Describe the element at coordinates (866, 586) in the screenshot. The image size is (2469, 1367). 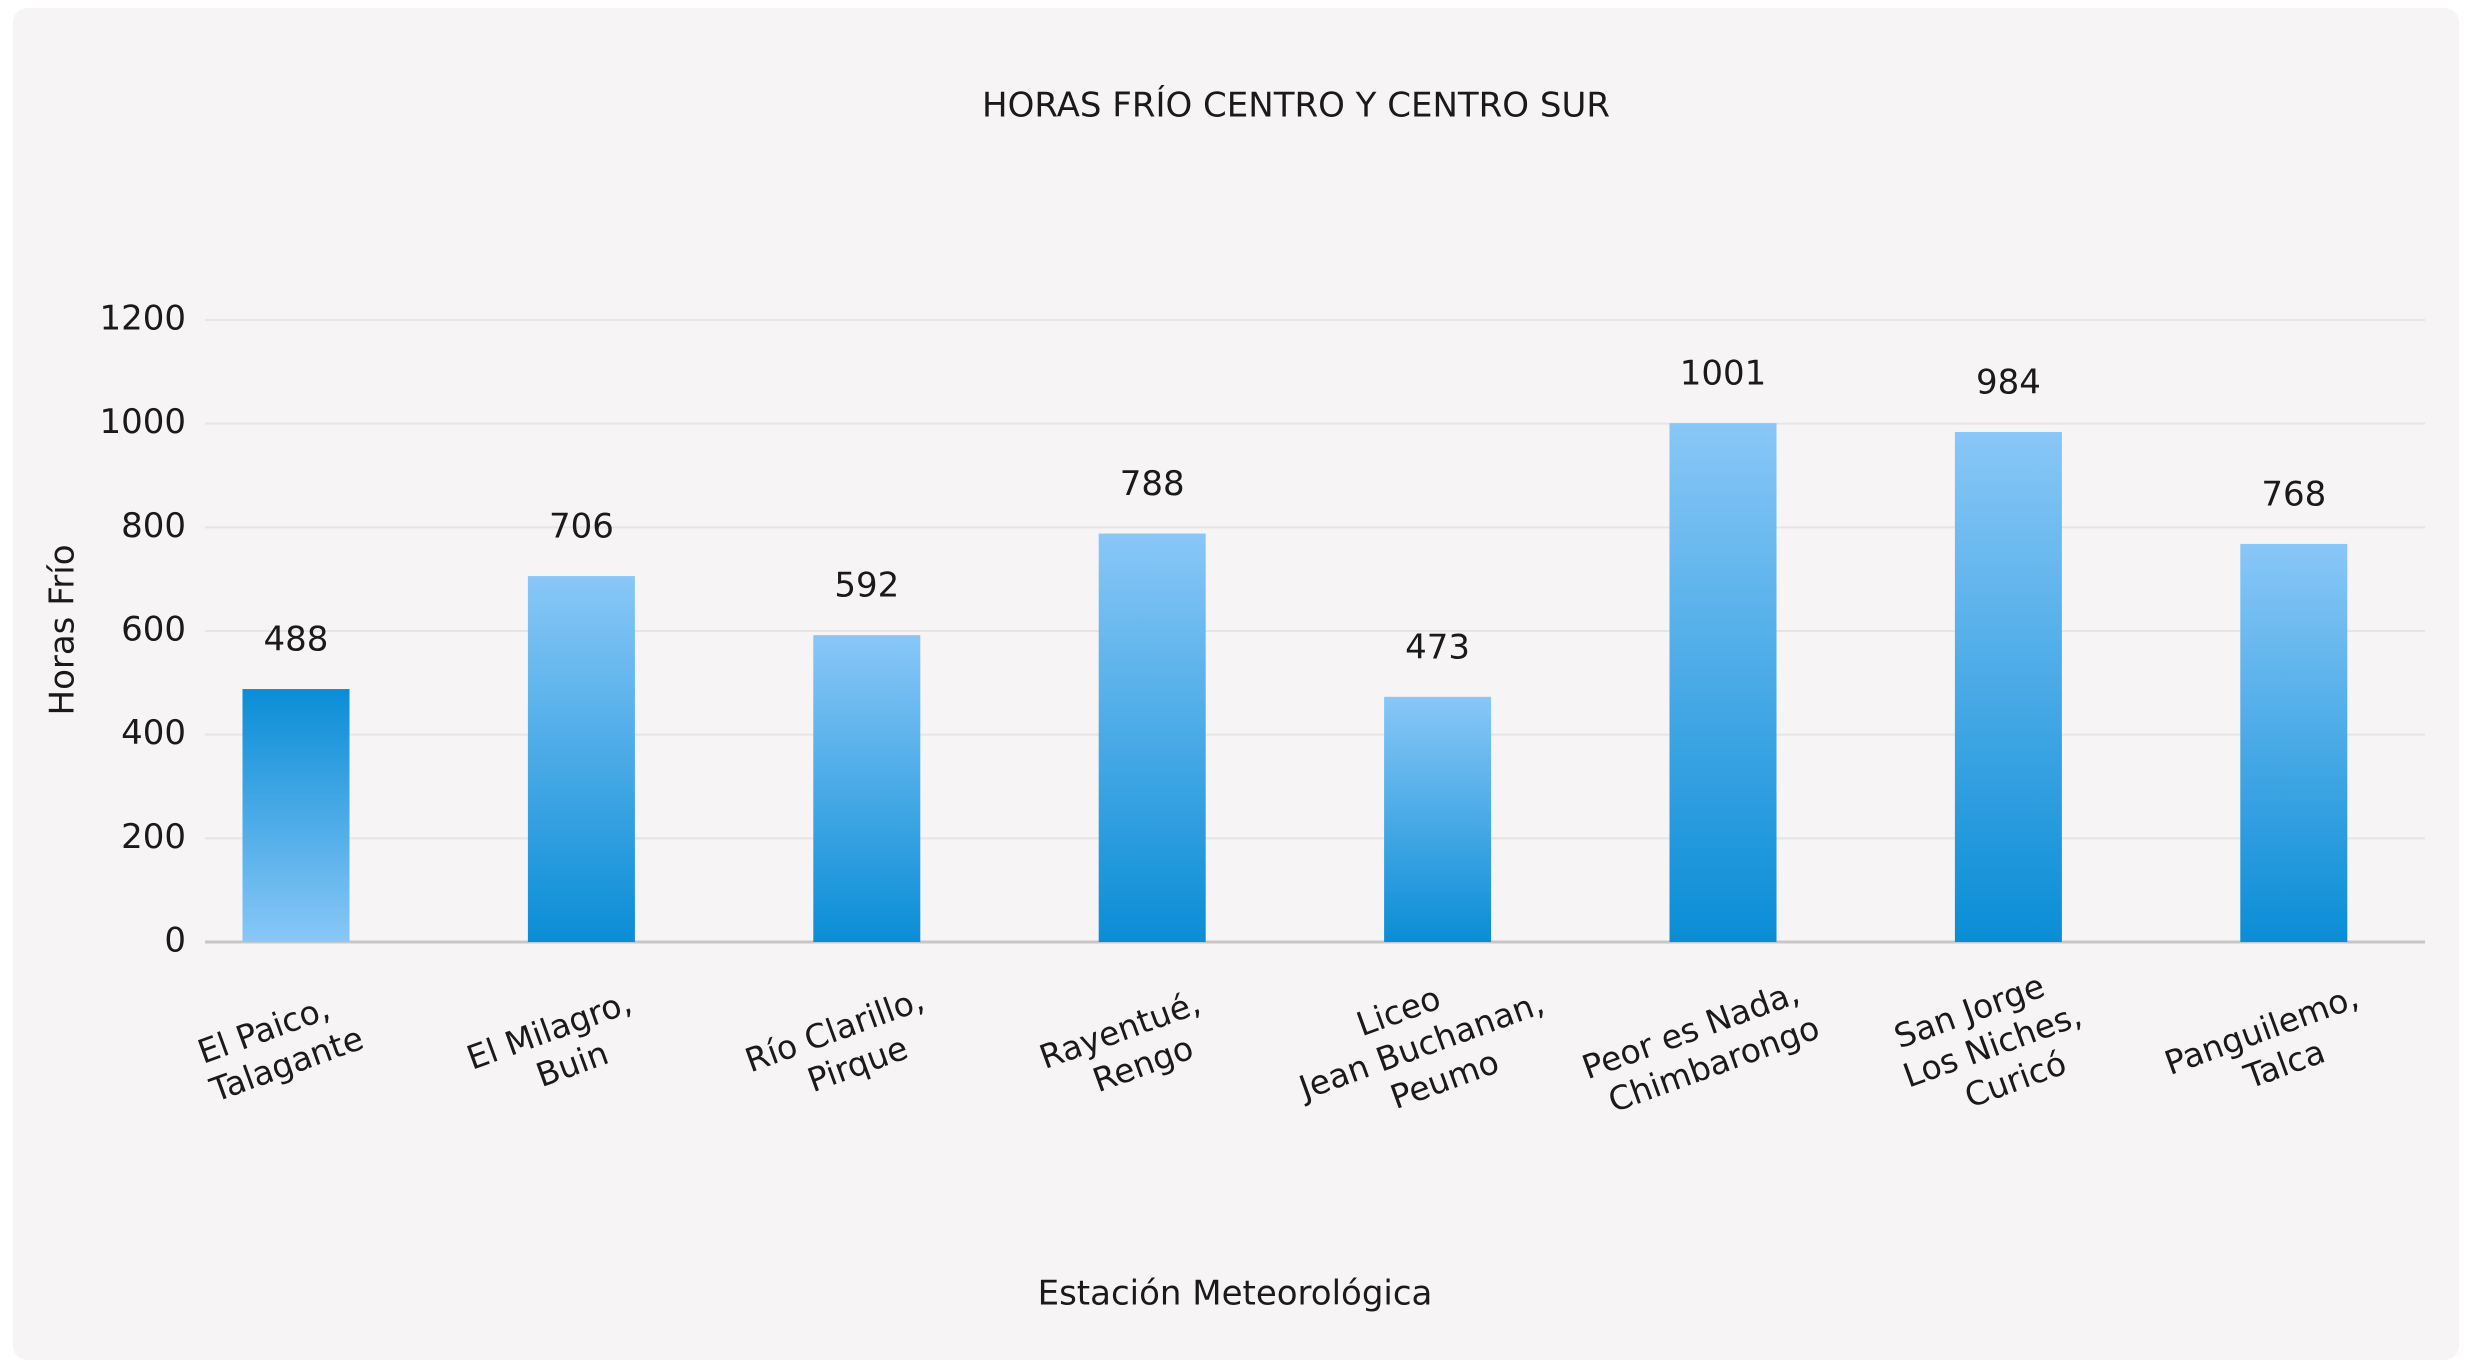
I see `data-label: 592` at that location.